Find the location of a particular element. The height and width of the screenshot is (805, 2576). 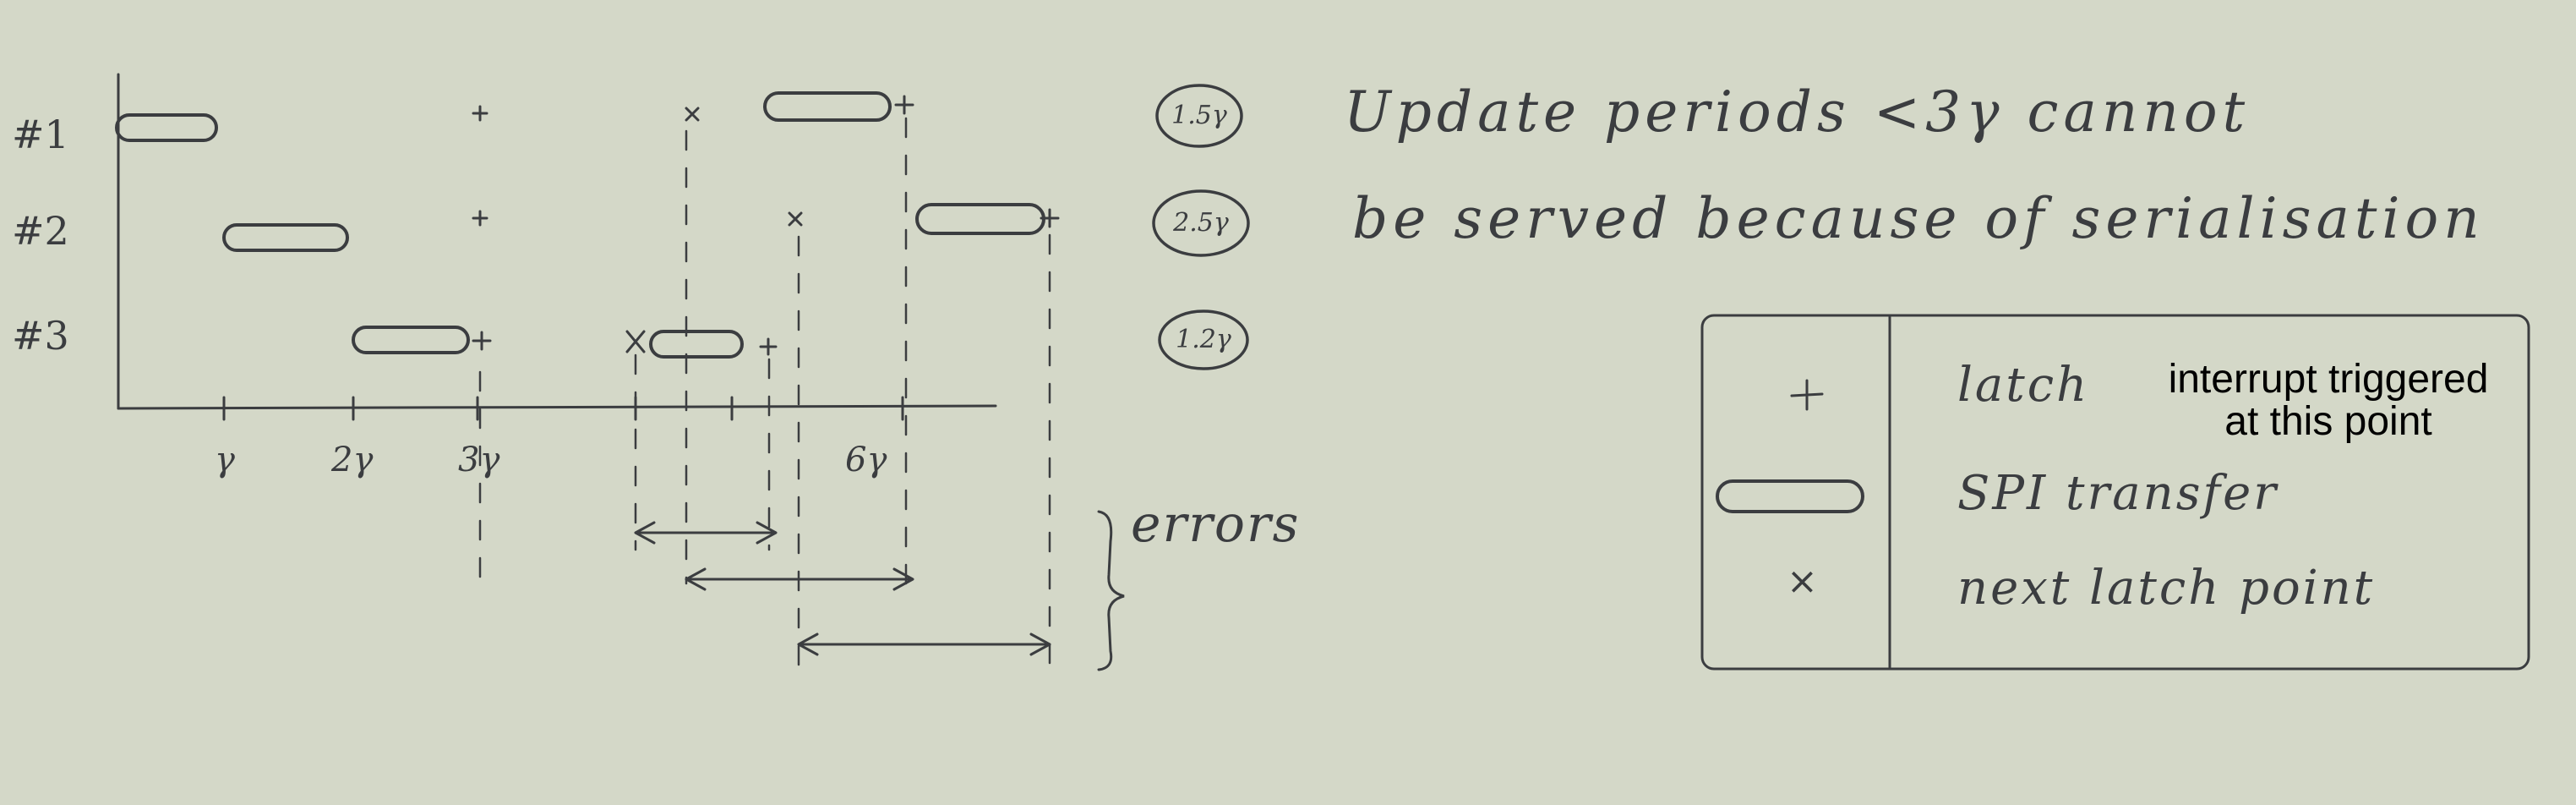

period-value-row1: 1.5γ is located at coordinates (1199, 115).